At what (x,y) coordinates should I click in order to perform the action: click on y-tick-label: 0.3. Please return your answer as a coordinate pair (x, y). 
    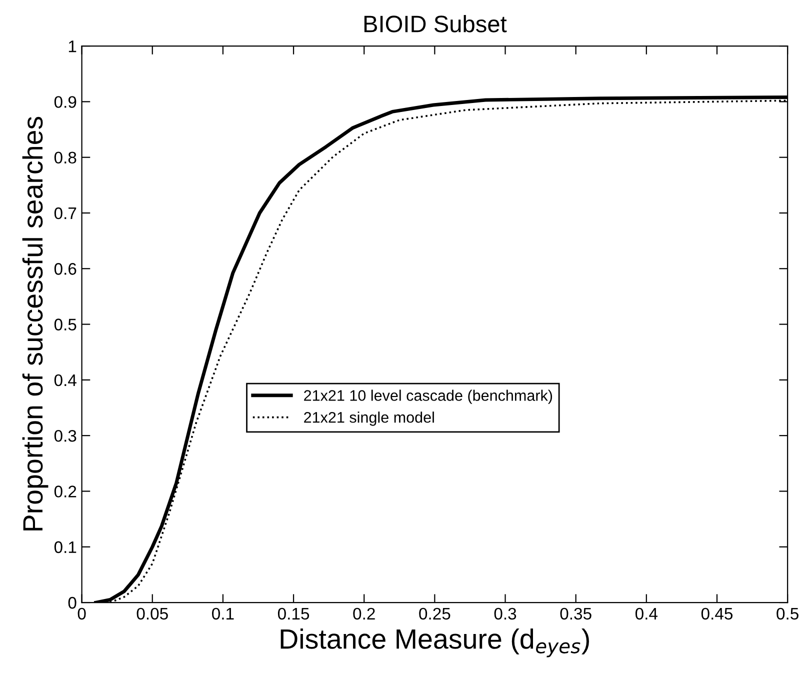
    Looking at the image, I should click on (65, 436).